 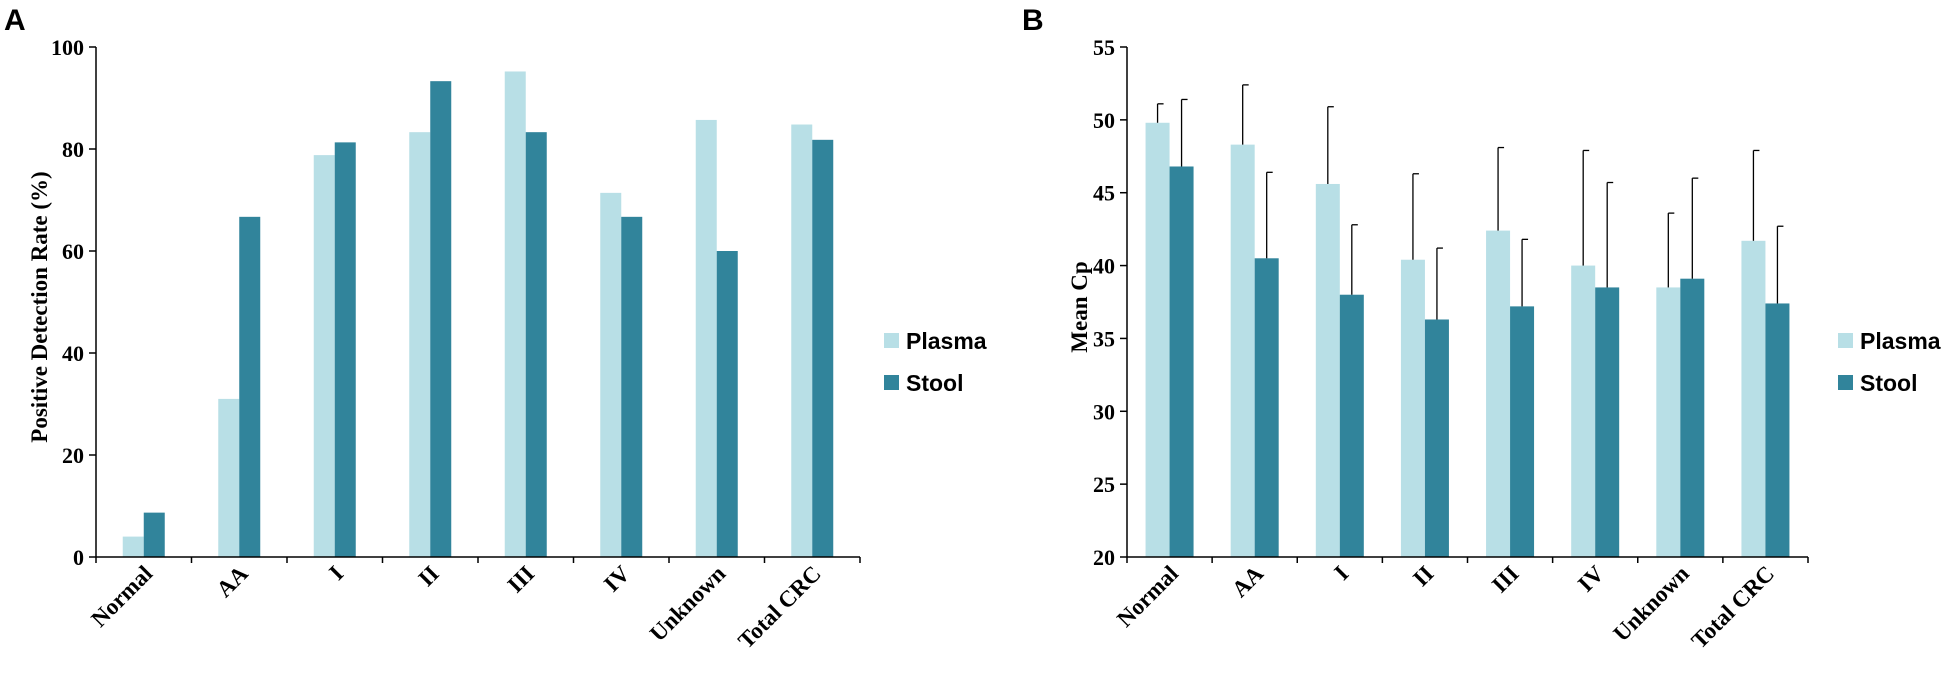 I want to click on panel-a-category-label-normal: Normal, so click(x=121, y=596).